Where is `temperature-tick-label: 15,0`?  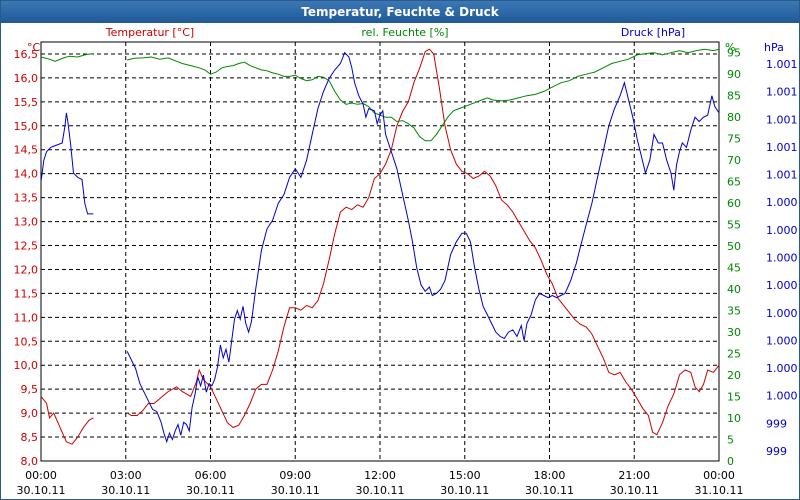 temperature-tick-label: 15,0 is located at coordinates (26, 126).